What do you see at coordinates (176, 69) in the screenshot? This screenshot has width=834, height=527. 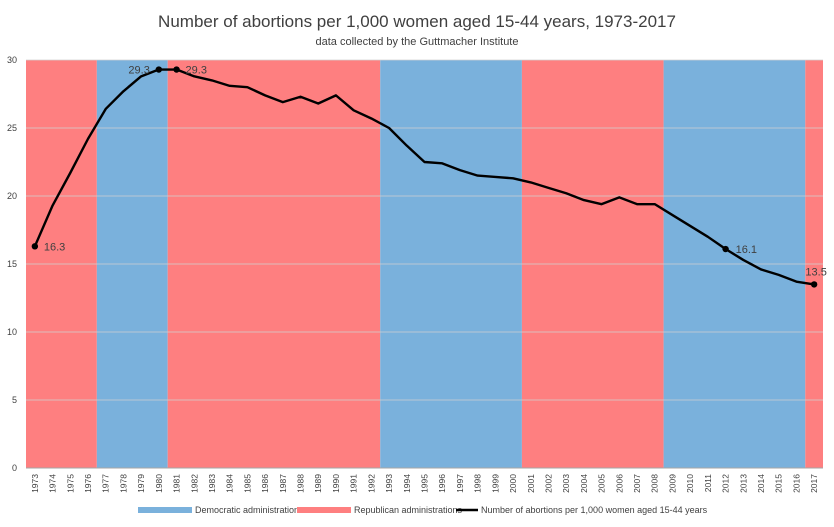 I see `data-point-1981` at bounding box center [176, 69].